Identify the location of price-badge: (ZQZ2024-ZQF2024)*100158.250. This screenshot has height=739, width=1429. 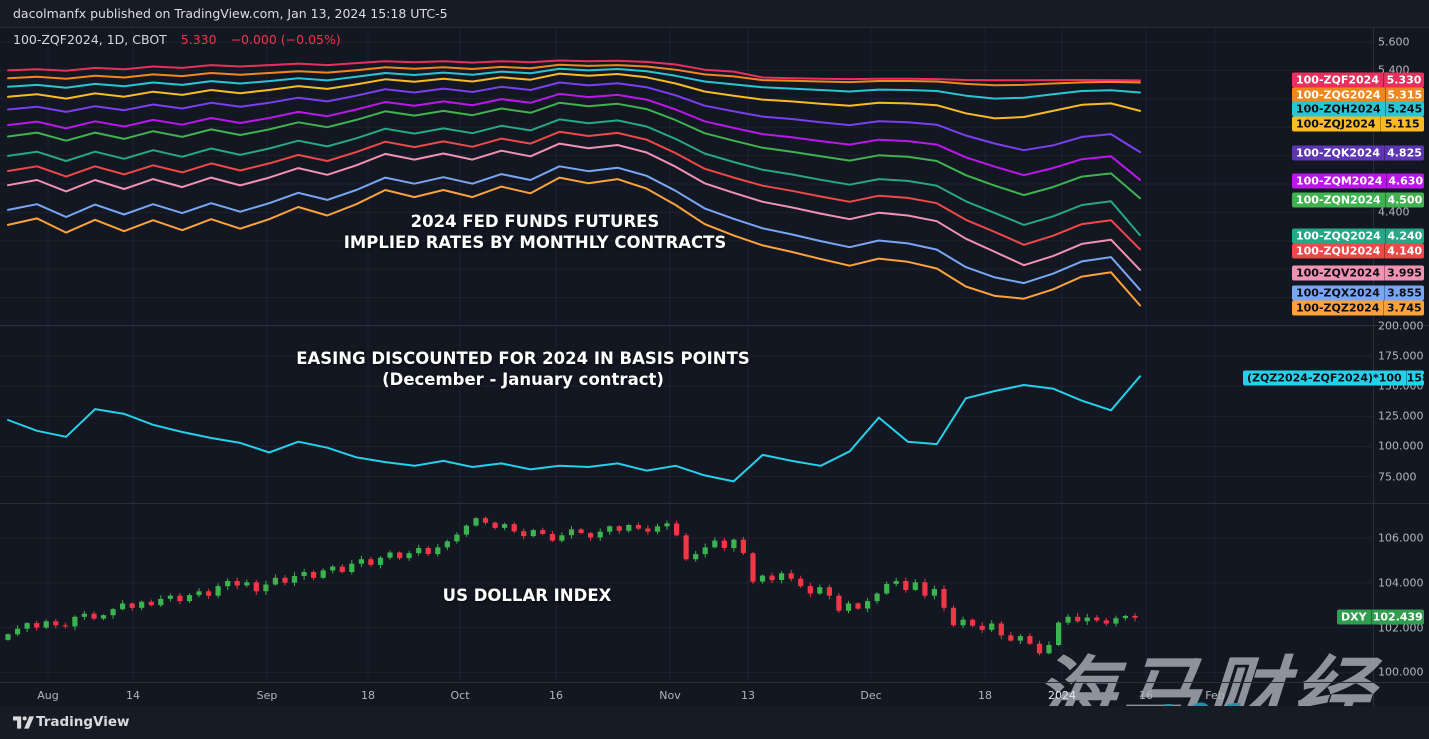
(1333, 378).